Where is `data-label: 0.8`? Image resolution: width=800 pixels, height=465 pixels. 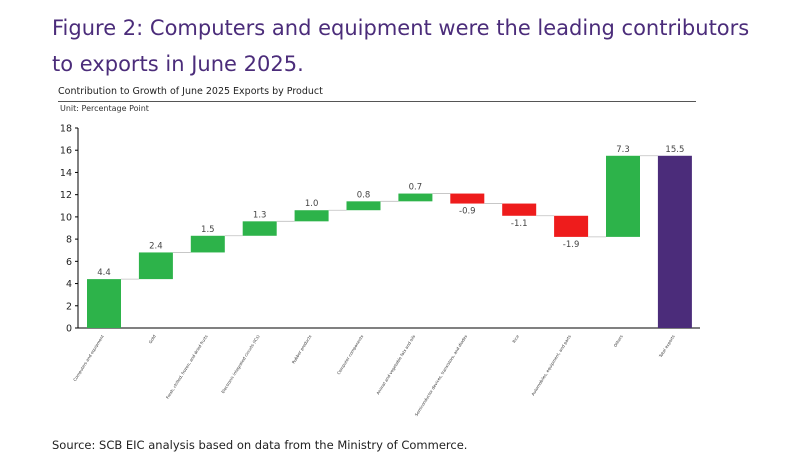 data-label: 0.8 is located at coordinates (364, 195).